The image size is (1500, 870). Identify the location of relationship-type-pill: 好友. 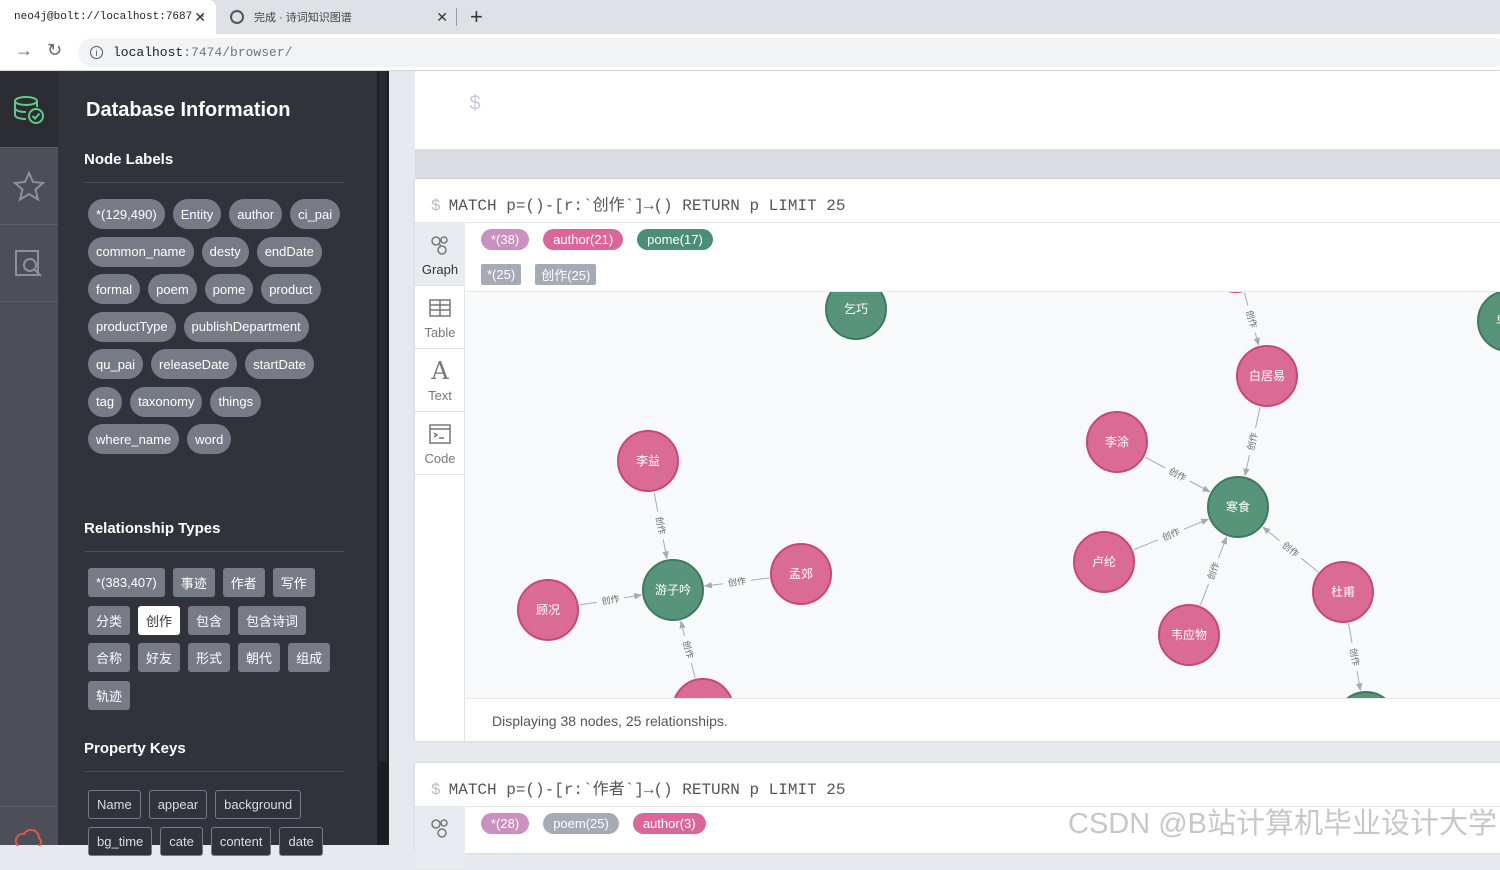
(159, 657).